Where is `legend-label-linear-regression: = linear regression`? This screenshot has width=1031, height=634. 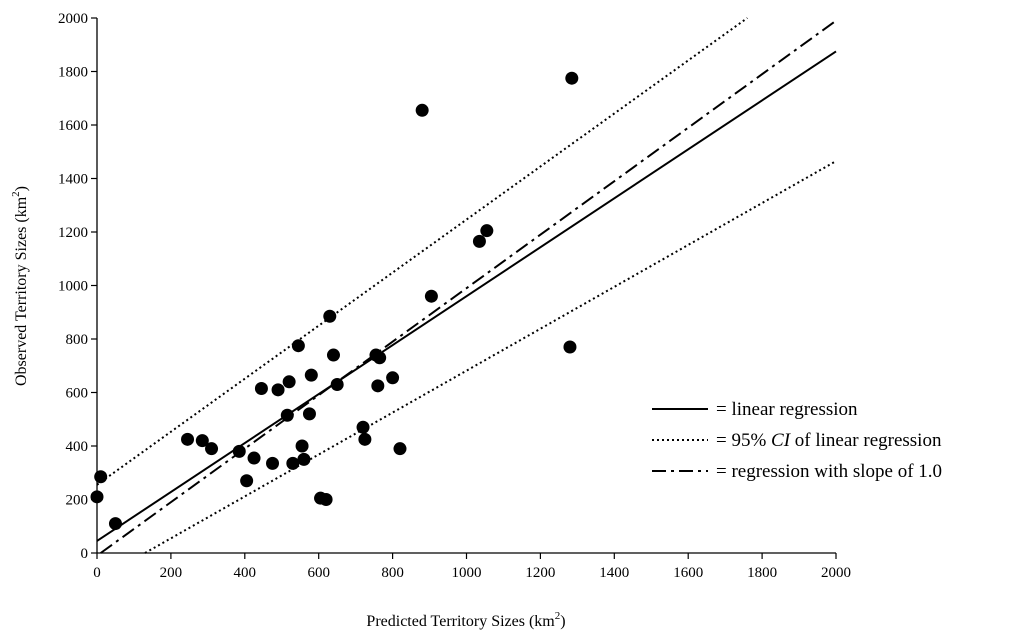 legend-label-linear-regression: = linear regression is located at coordinates (787, 409).